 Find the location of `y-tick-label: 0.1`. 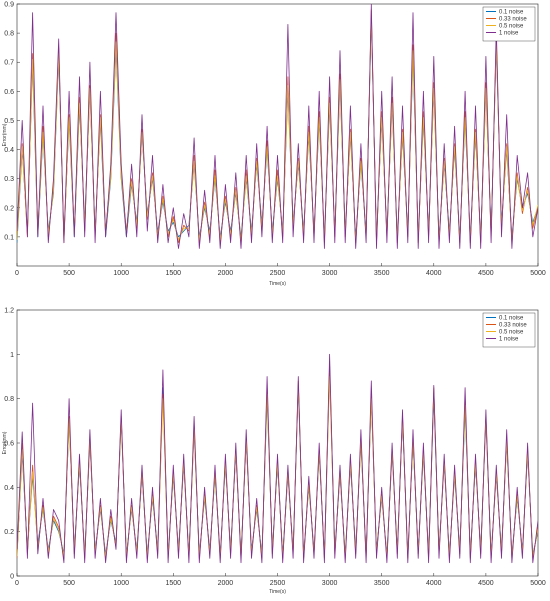

y-tick-label: 0.1 is located at coordinates (9, 237).